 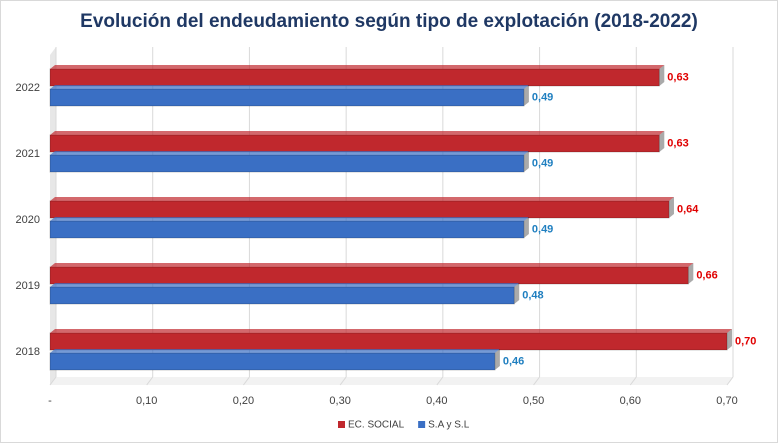 I want to click on y-tick-label: 2022, so click(x=28, y=88).